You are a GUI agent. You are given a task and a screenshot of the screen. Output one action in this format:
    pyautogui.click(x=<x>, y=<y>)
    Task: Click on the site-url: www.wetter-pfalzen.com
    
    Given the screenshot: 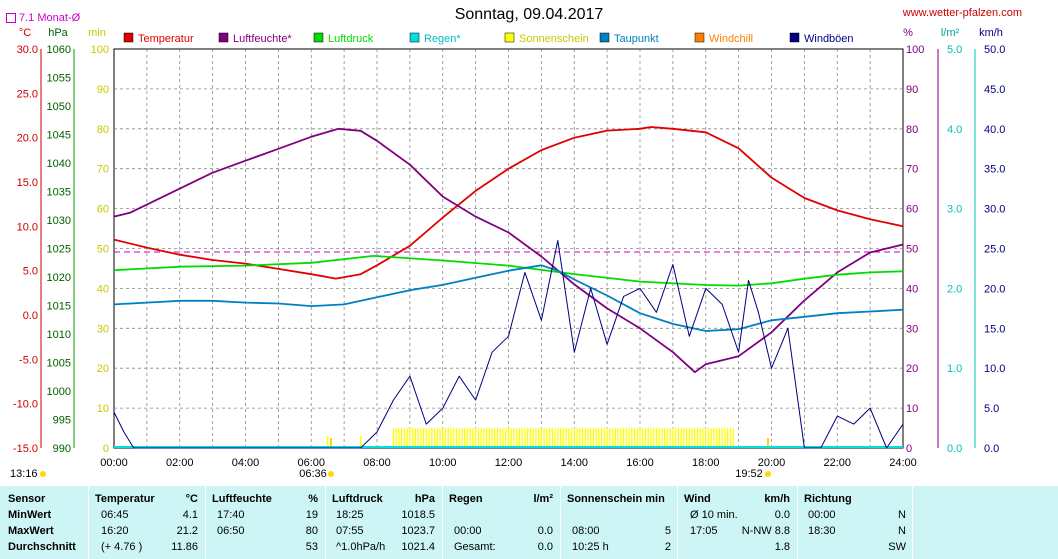 What is the action you would take?
    pyautogui.click(x=962, y=13)
    